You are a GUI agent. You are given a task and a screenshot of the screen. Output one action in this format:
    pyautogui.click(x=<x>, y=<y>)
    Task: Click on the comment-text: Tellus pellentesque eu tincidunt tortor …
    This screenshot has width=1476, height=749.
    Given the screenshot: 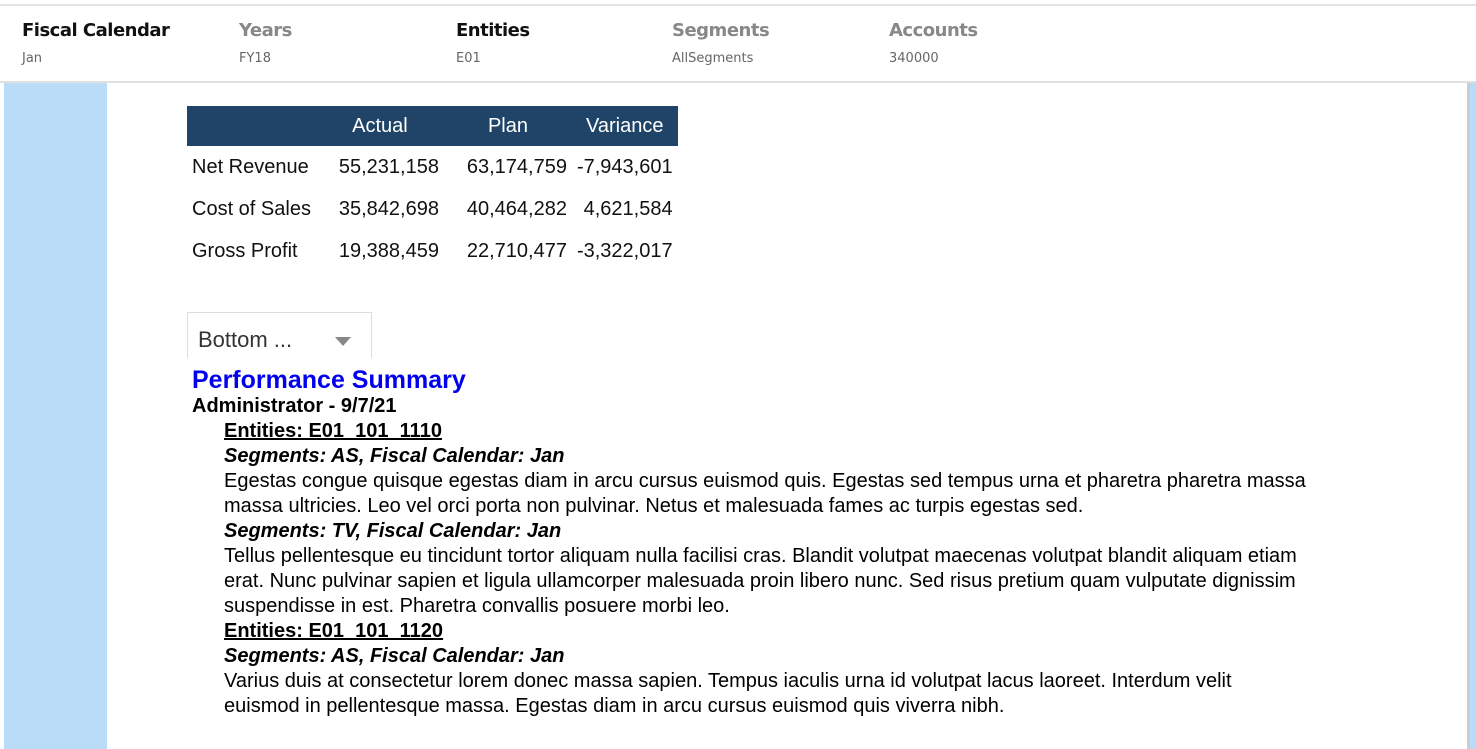 What is the action you would take?
    pyautogui.click(x=760, y=581)
    